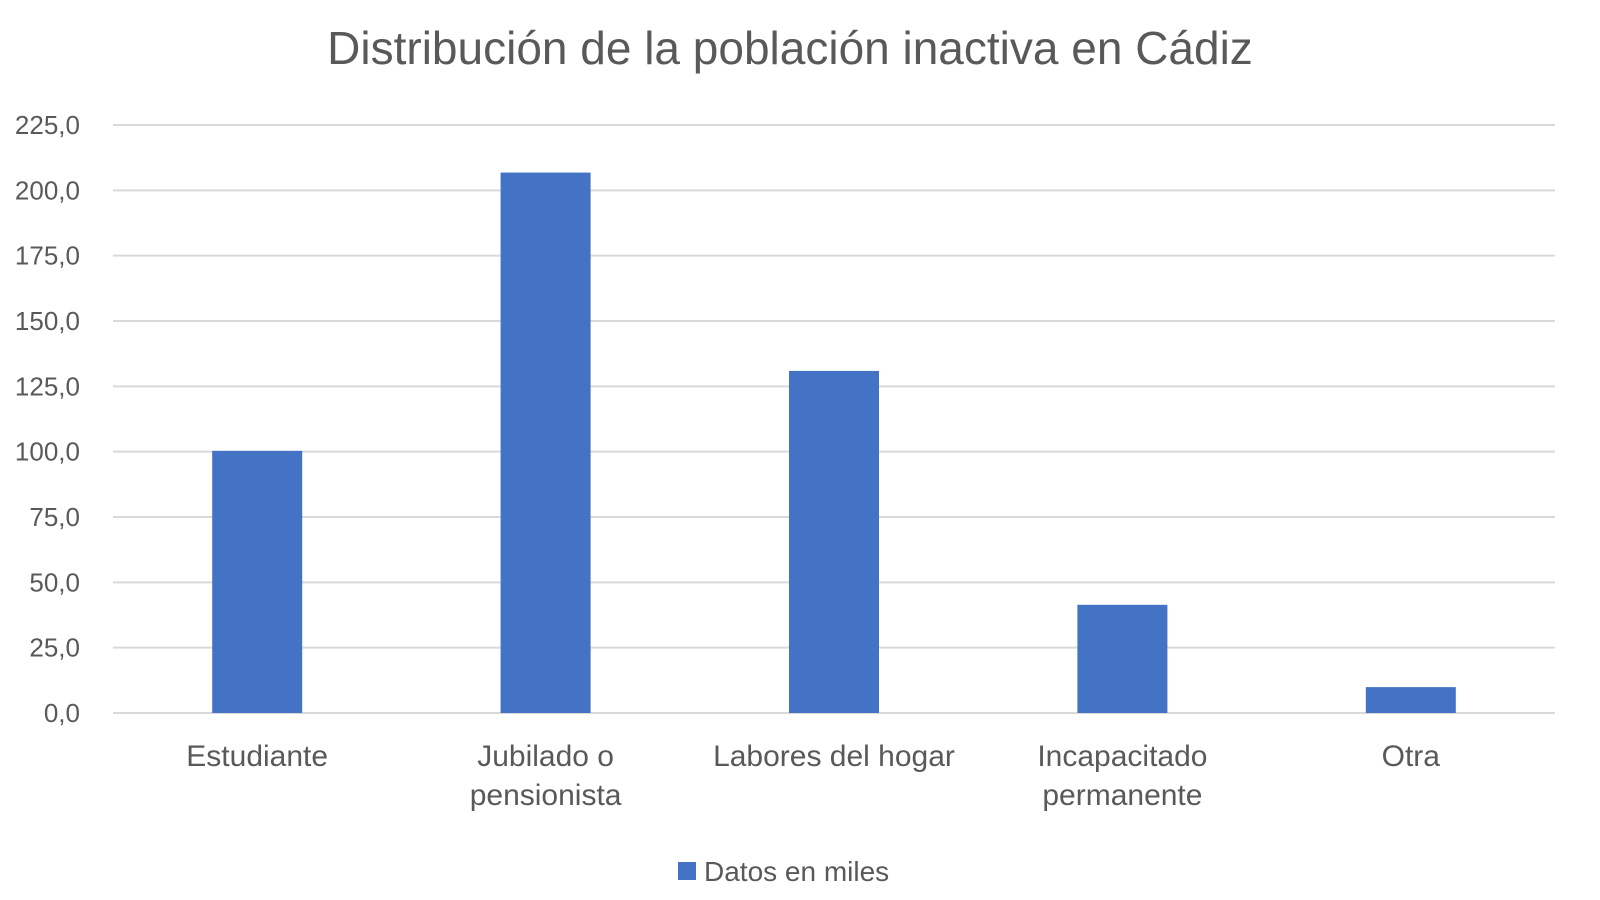 The image size is (1600, 900). What do you see at coordinates (54, 582) in the screenshot?
I see `y-tick-label: 50,0` at bounding box center [54, 582].